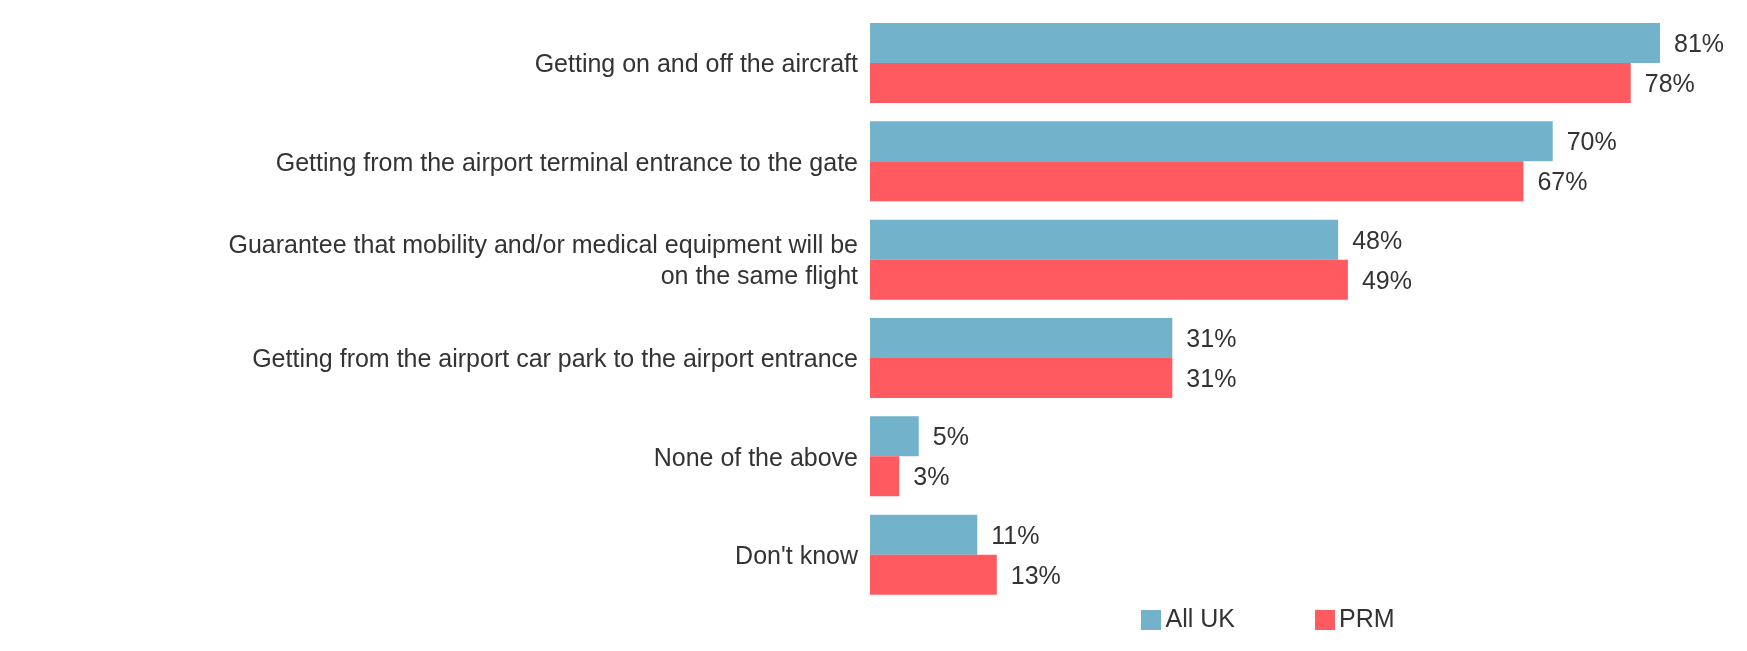 This screenshot has width=1747, height=651. I want to click on y-tick-label: Guarantee that mobility and/or medical equipment will be on the same flight, so click(543, 260).